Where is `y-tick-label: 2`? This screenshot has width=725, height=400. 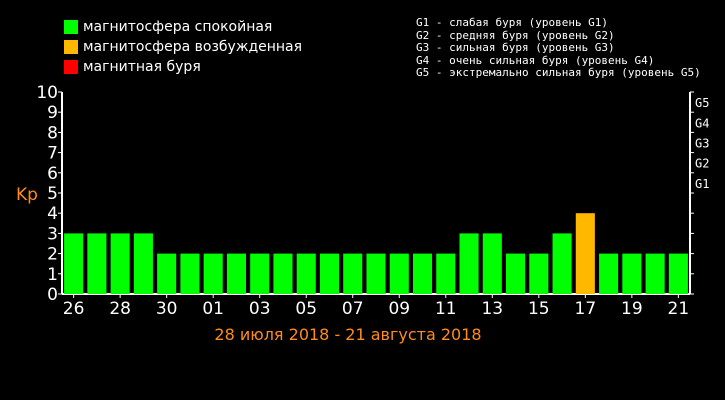
y-tick-label: 2 is located at coordinates (52, 255).